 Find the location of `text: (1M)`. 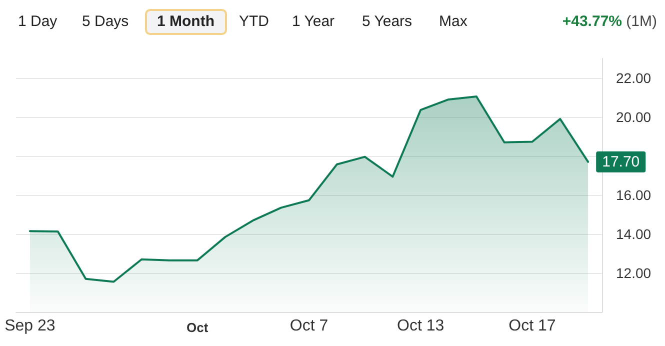

text: (1M) is located at coordinates (641, 21).